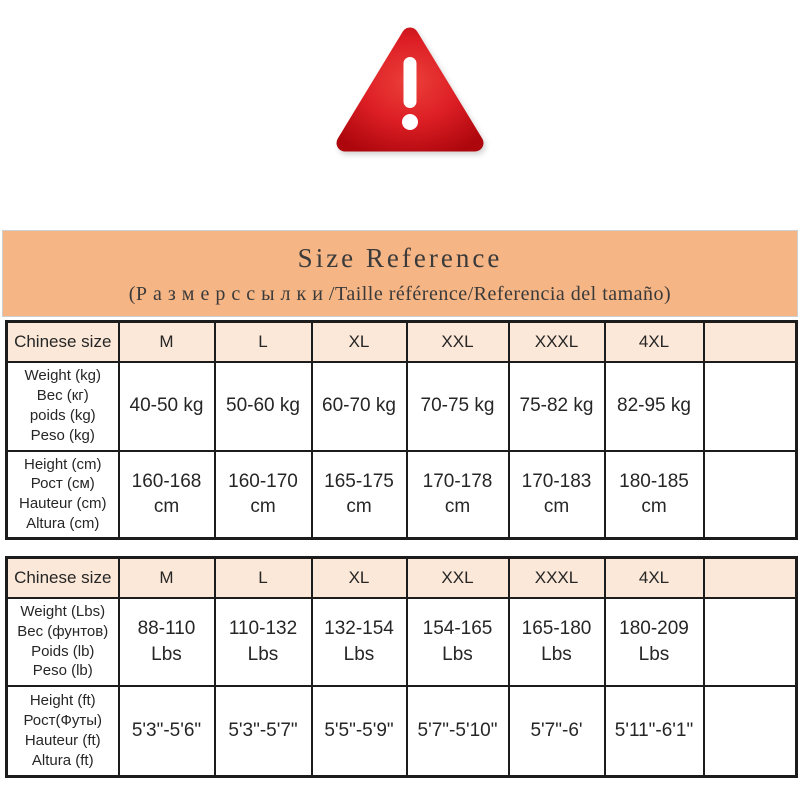 This screenshot has width=800, height=800. I want to click on row-label-line: Altura (ft), so click(62, 760).